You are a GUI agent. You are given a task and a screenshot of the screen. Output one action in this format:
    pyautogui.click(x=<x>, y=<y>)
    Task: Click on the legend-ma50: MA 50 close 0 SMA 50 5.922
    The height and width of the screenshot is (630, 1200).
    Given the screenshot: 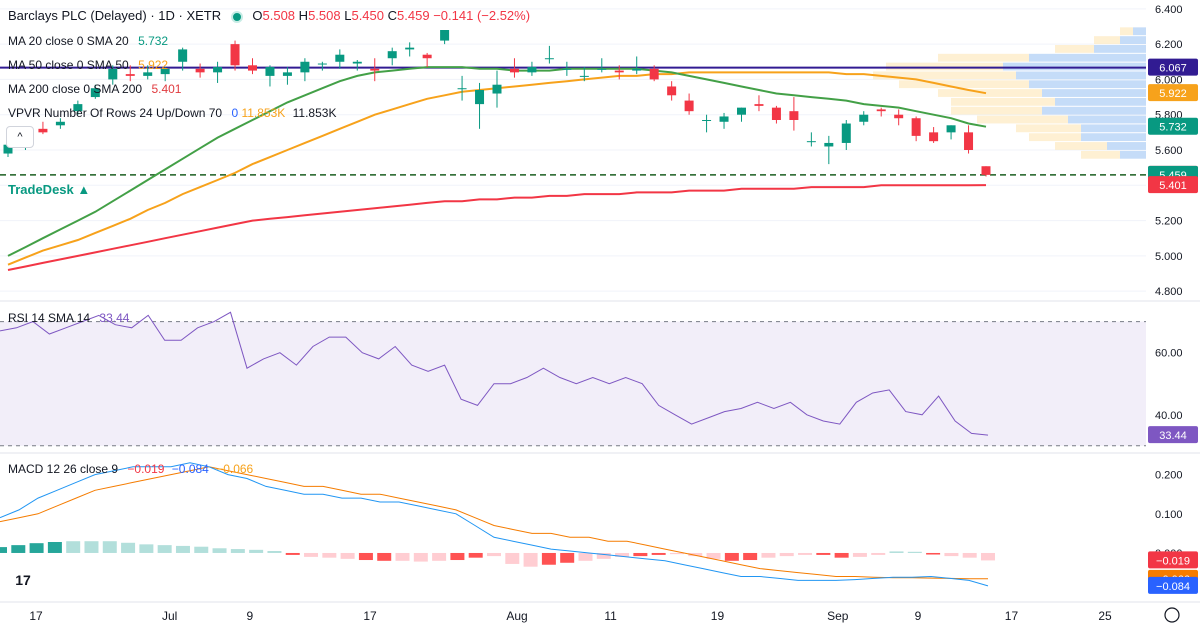 What is the action you would take?
    pyautogui.click(x=88, y=65)
    